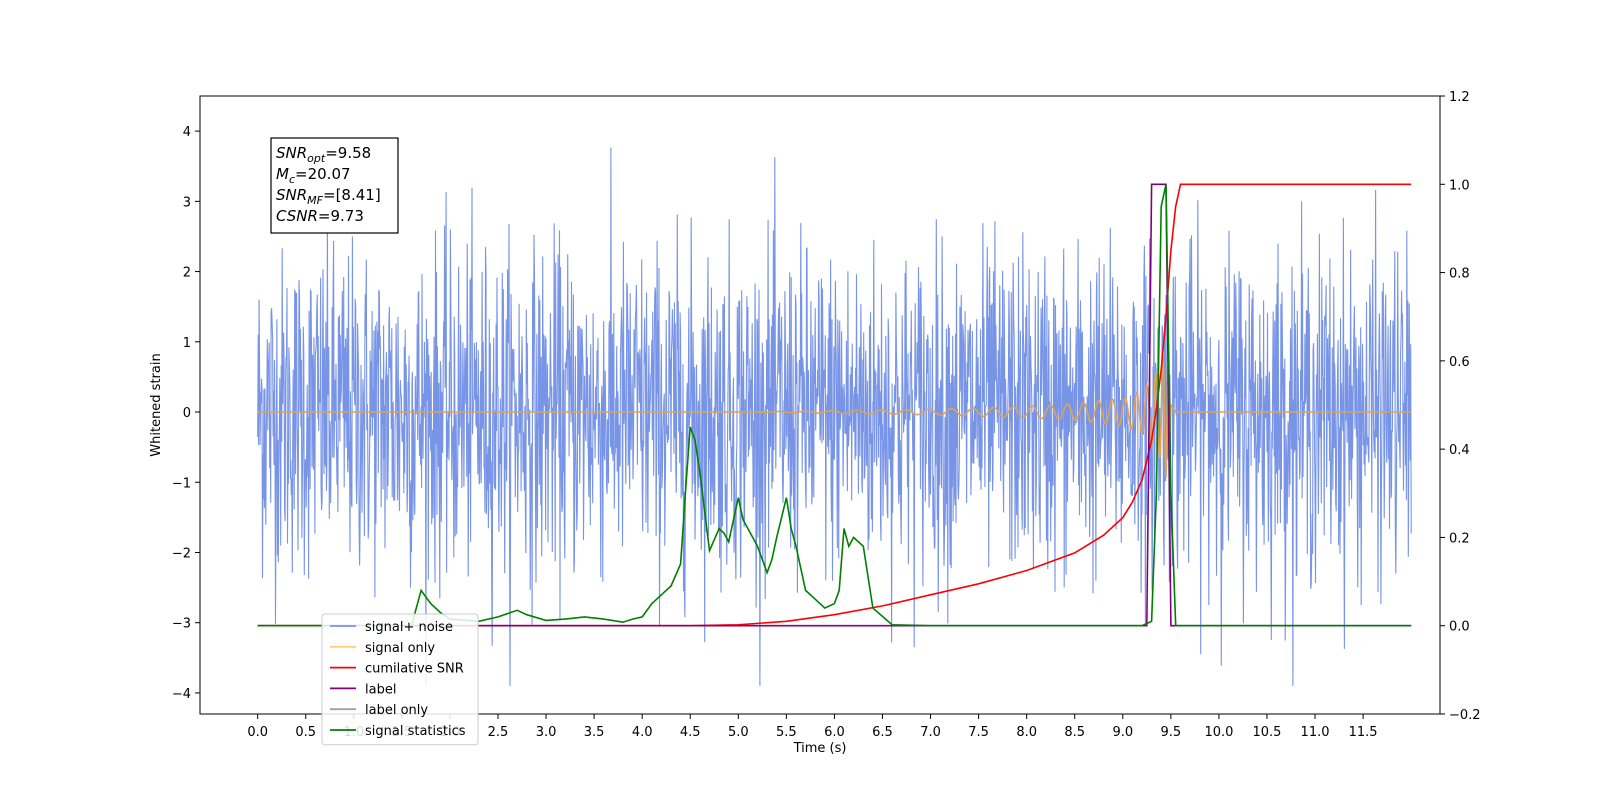  Describe the element at coordinates (1122, 732) in the screenshot. I see `x-tick-label: 9.0` at that location.